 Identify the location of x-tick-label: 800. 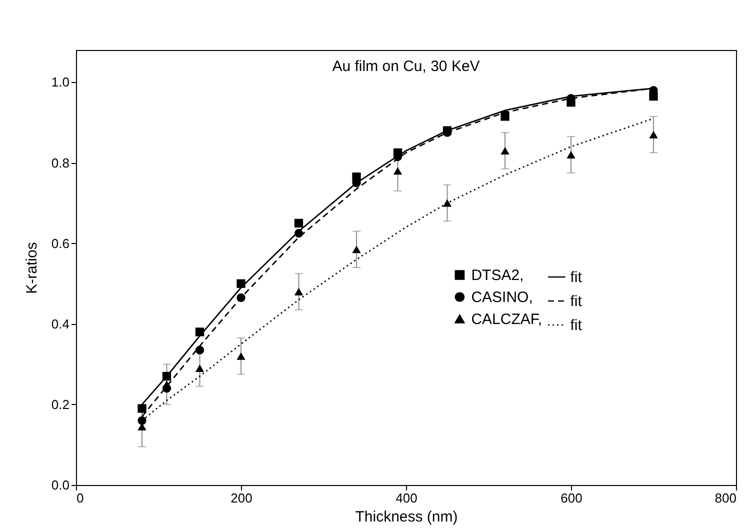
(725, 498).